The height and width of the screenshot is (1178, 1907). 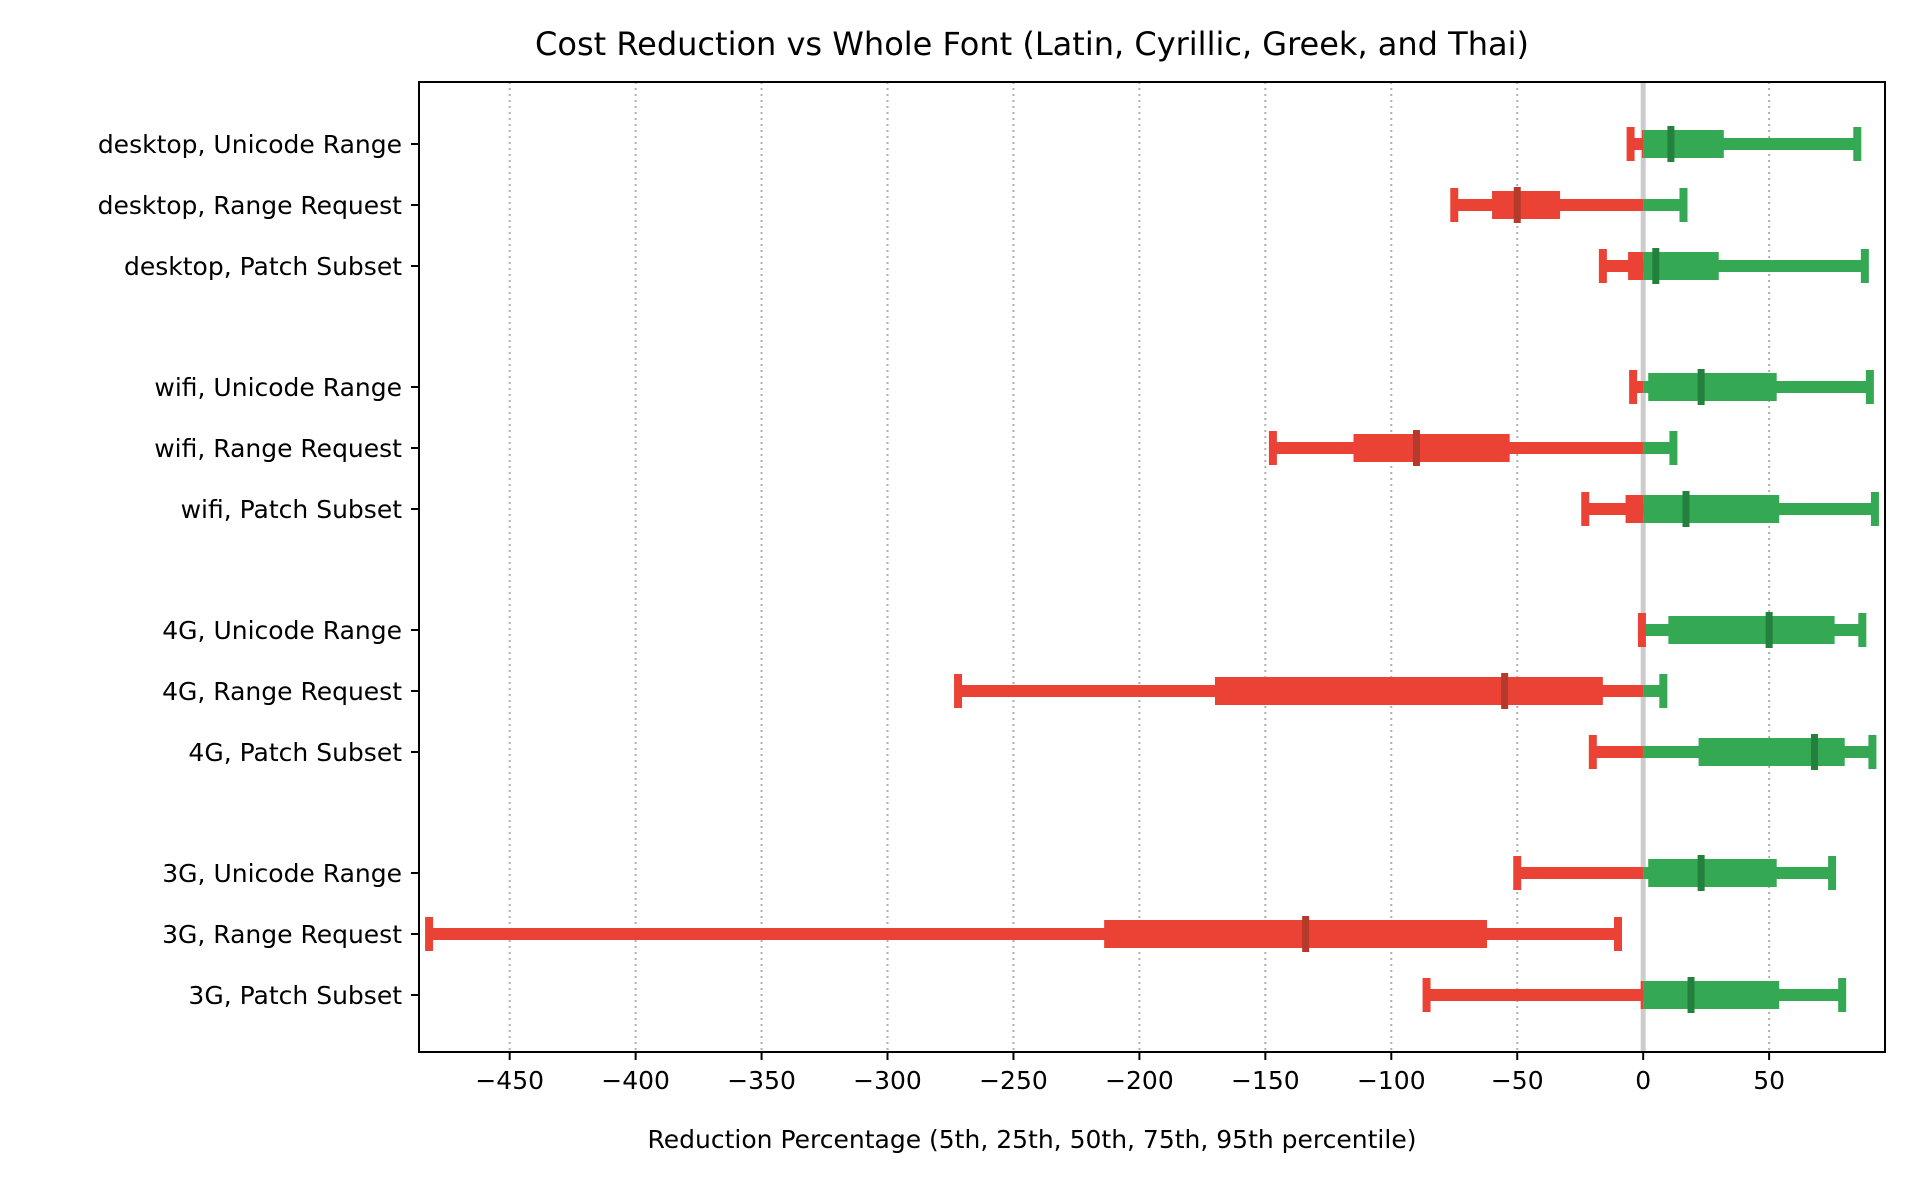 What do you see at coordinates (1391, 1080) in the screenshot?
I see `x-tick-label: −100` at bounding box center [1391, 1080].